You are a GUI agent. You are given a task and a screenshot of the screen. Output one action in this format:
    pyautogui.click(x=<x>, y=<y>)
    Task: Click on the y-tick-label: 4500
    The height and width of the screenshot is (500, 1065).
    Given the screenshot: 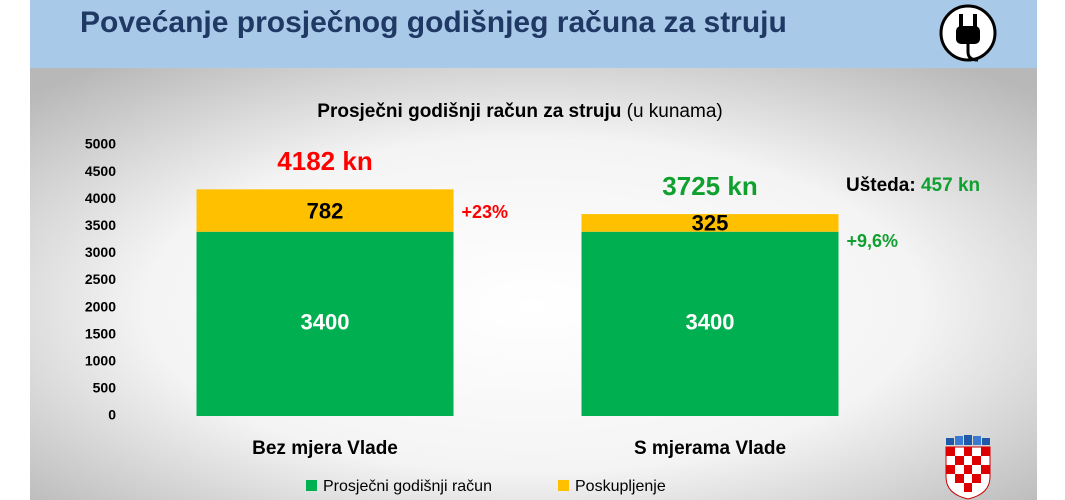 What is the action you would take?
    pyautogui.click(x=100, y=171)
    